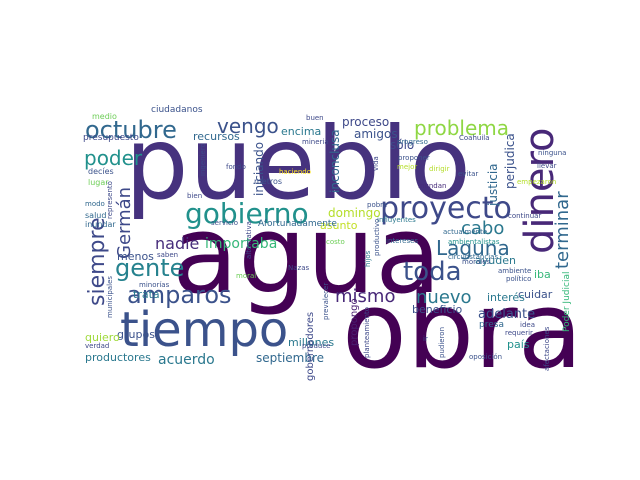  I want to click on word-octubre: octubre, so click(131, 130).